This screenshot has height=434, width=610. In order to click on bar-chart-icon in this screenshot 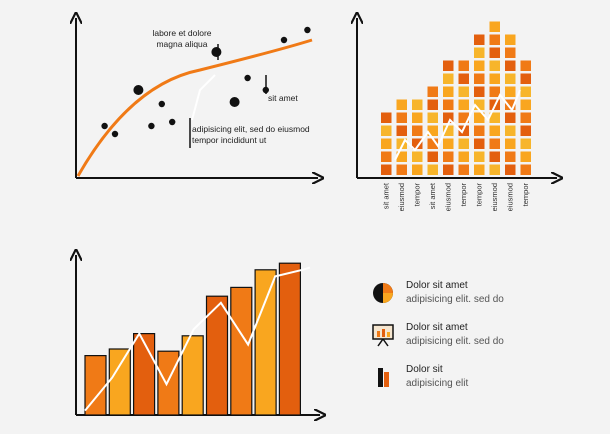, I will do `click(383, 377)`.